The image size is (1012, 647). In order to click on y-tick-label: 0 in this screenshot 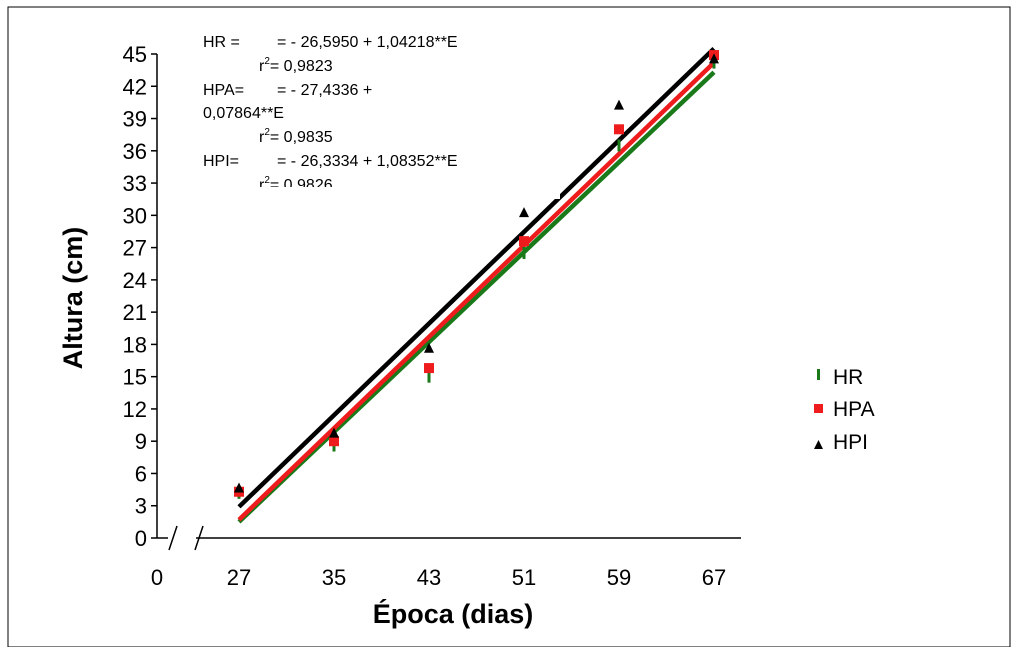, I will do `click(141, 538)`.